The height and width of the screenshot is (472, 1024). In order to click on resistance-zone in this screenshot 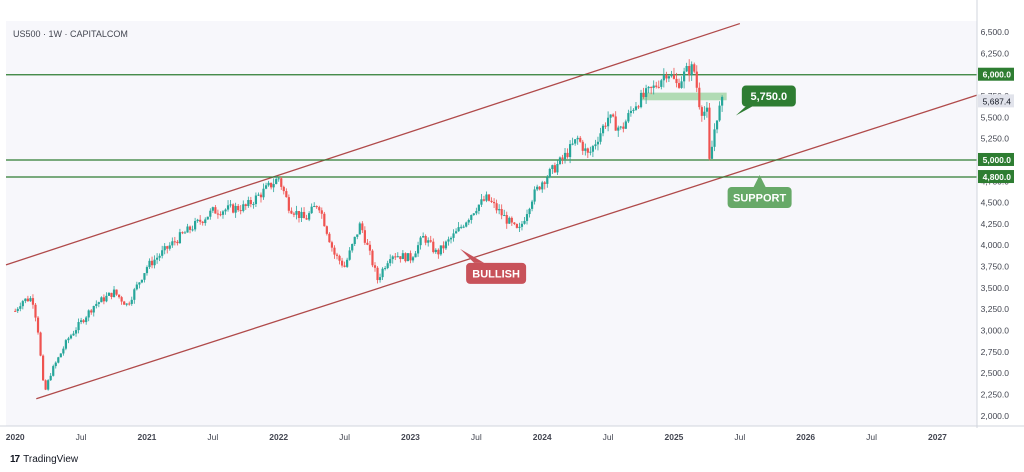, I will do `click(684, 96)`.